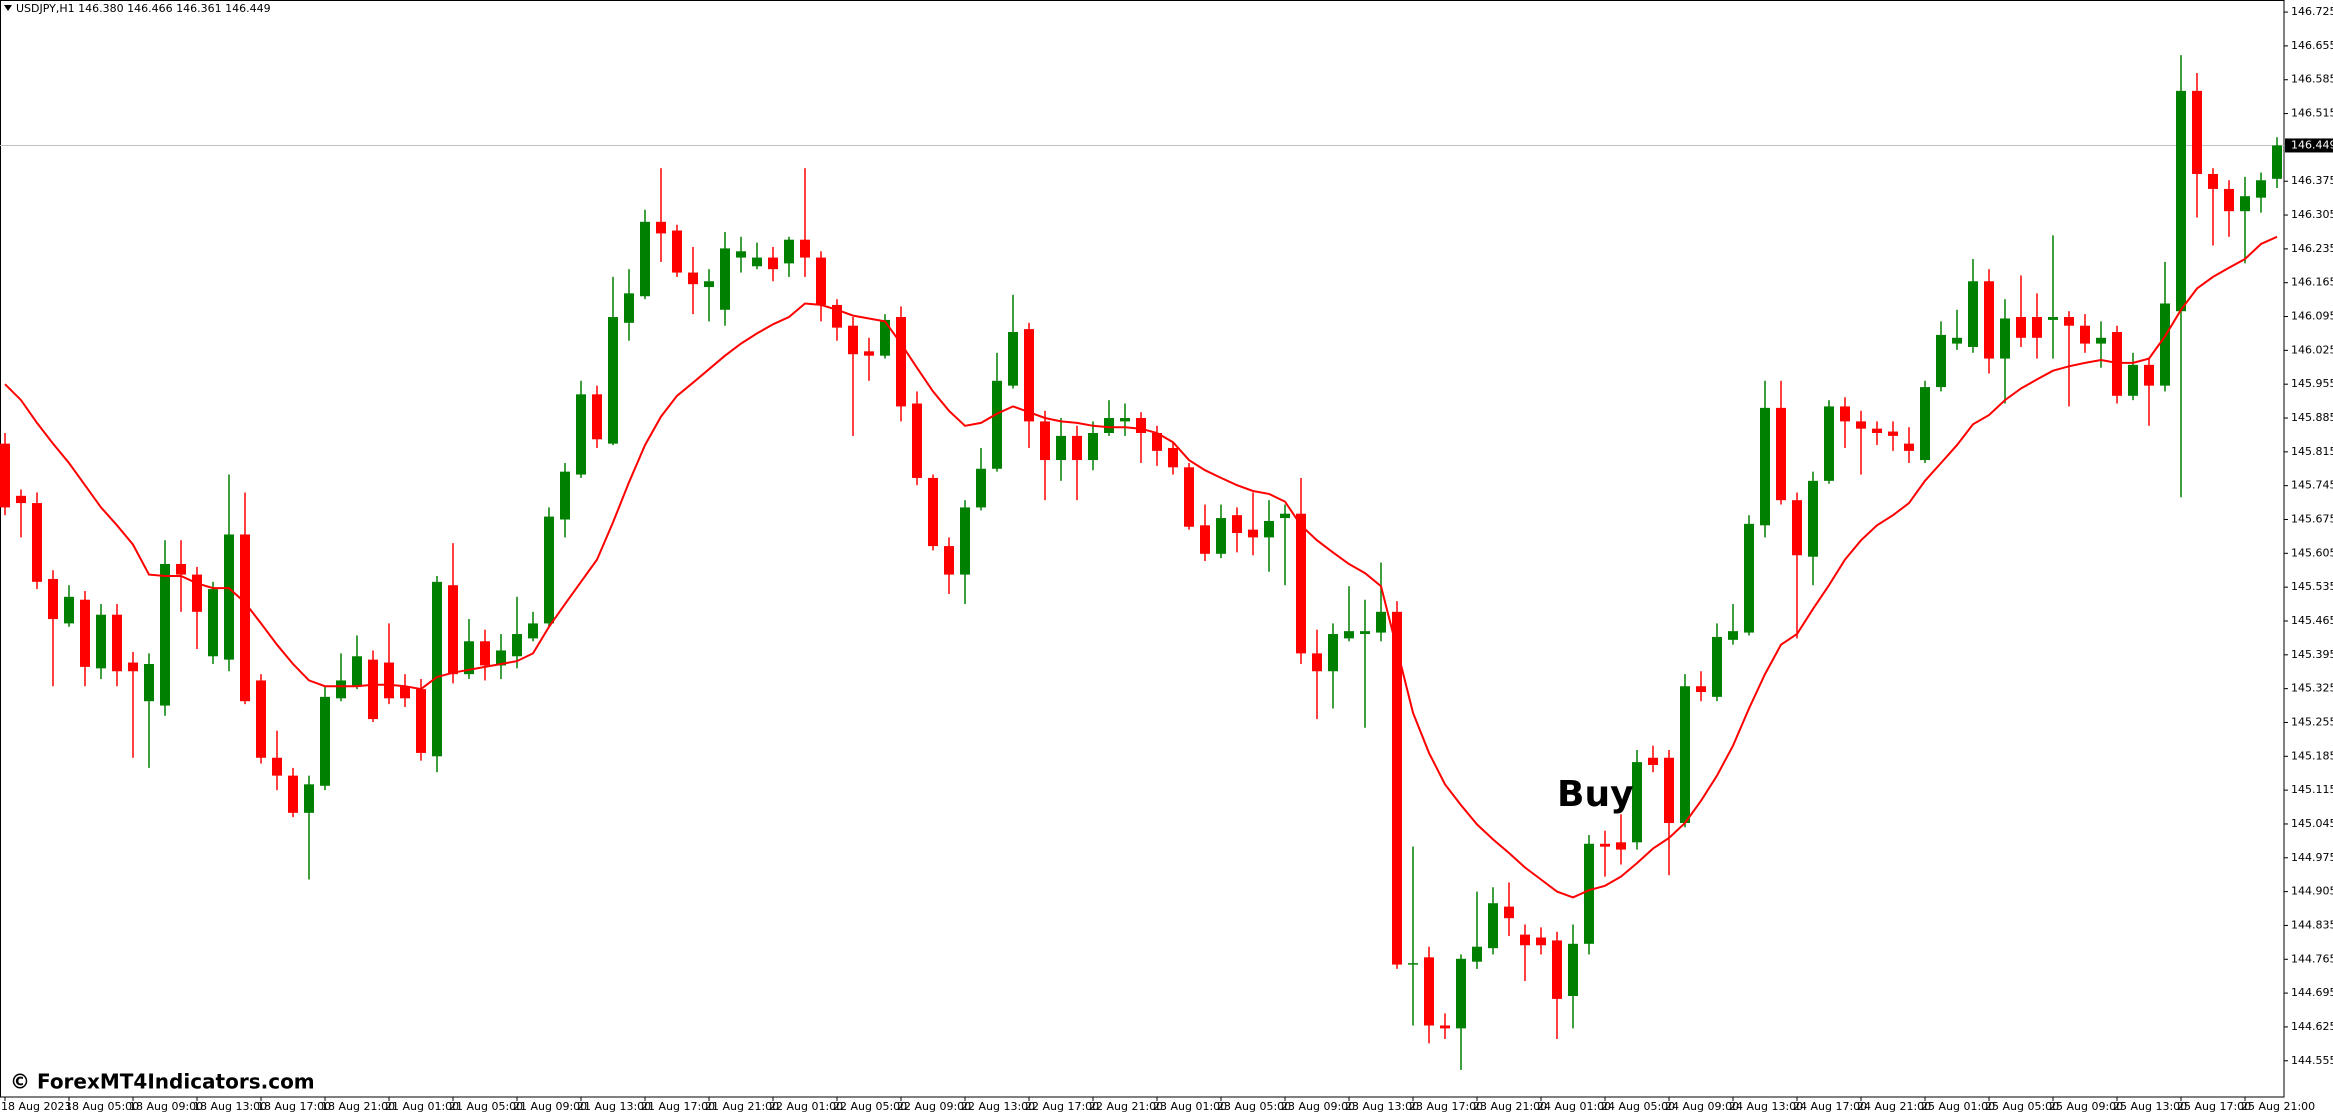 Image resolution: width=2333 pixels, height=1114 pixels. Describe the element at coordinates (2214, 1106) in the screenshot. I see `x-tick-label: 25 Aug 17:00` at that location.